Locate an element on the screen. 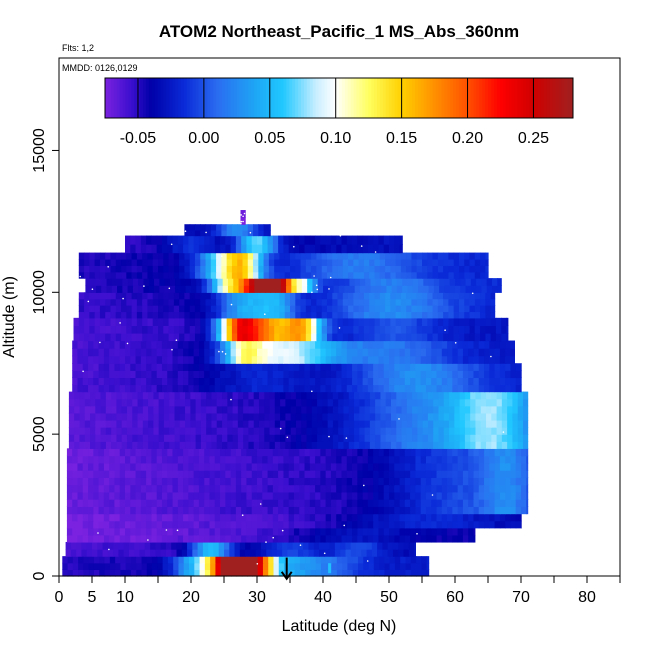 The width and height of the screenshot is (650, 650). sample-dot is located at coordinates (273, 537).